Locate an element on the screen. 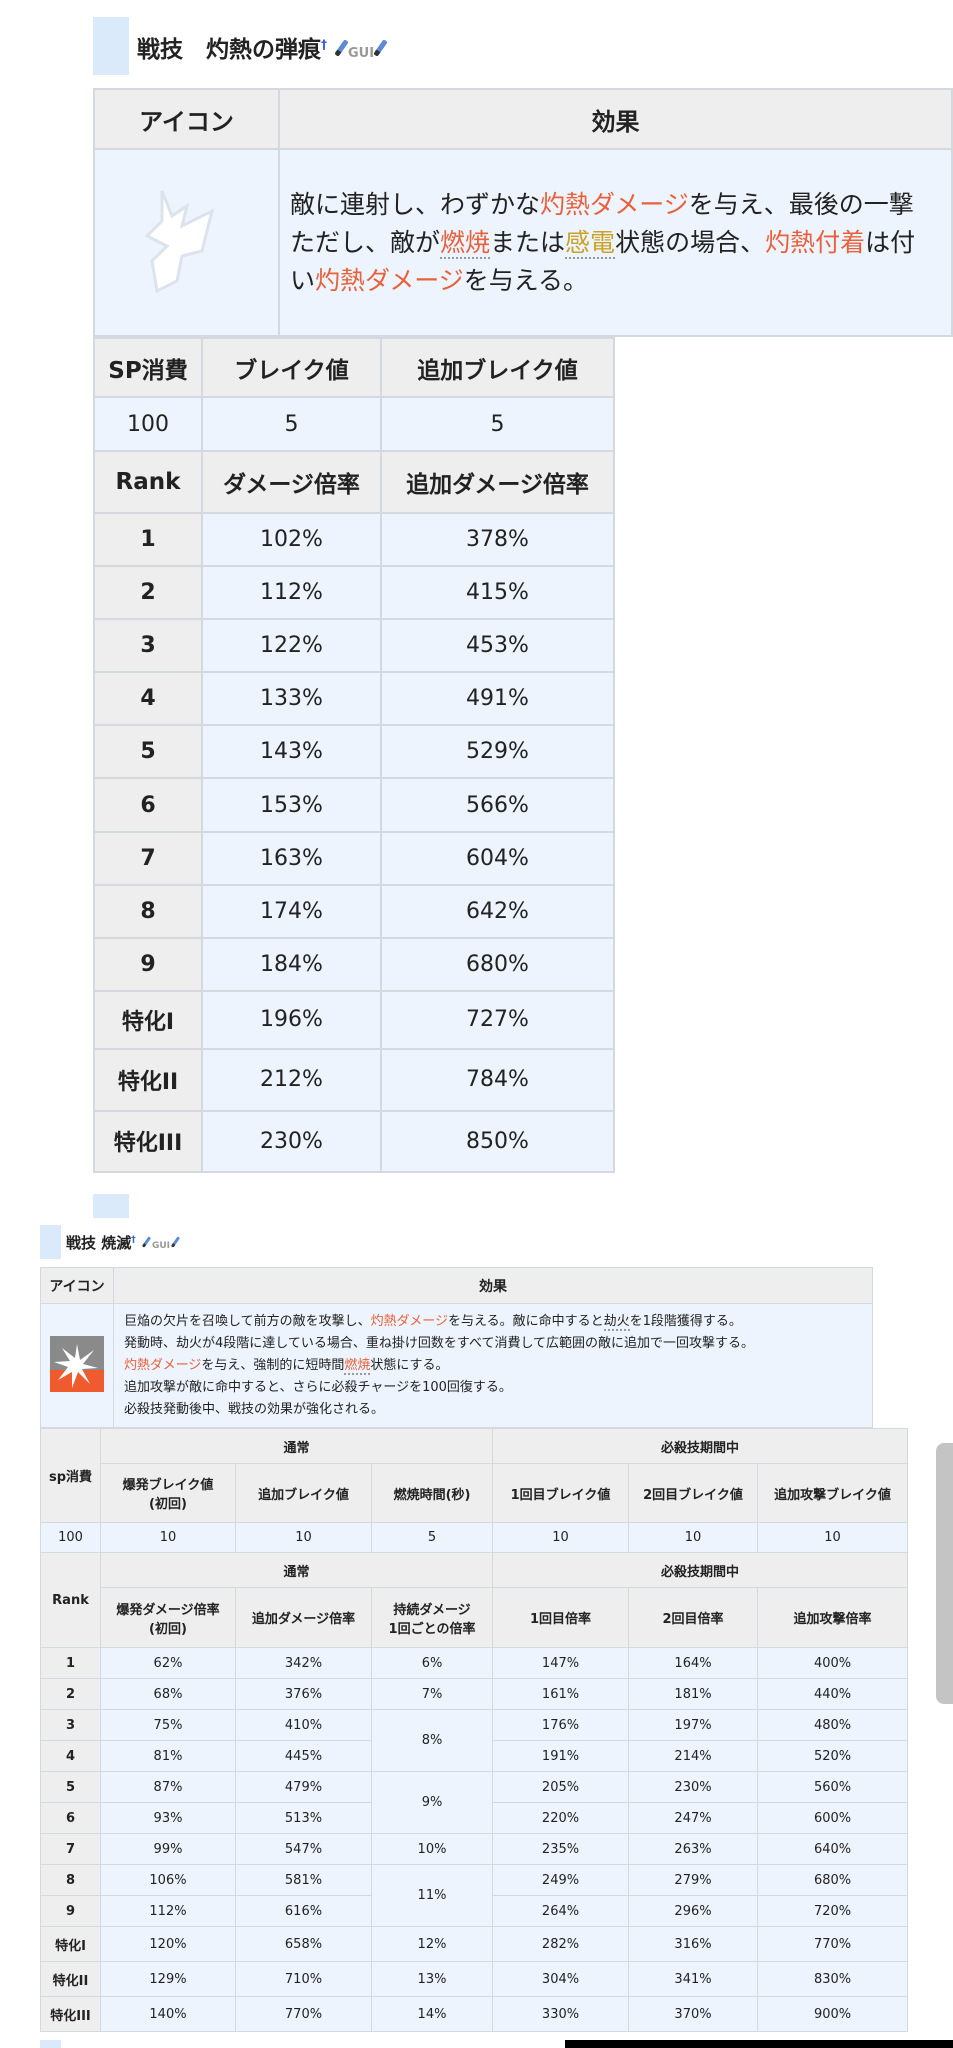  value-cell: 480% is located at coordinates (833, 1725).